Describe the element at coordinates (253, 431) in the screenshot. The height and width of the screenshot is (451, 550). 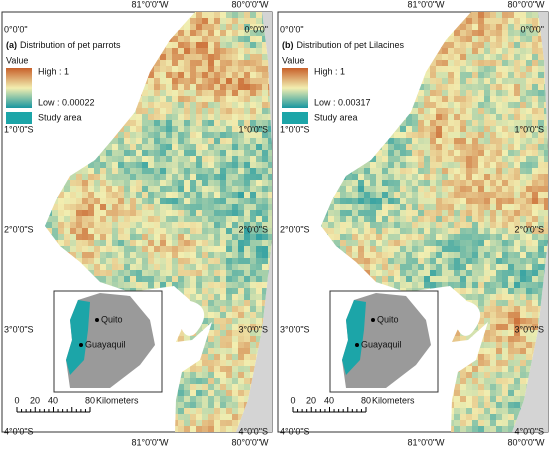
I see `latitude-label: 4°0'0"S` at that location.